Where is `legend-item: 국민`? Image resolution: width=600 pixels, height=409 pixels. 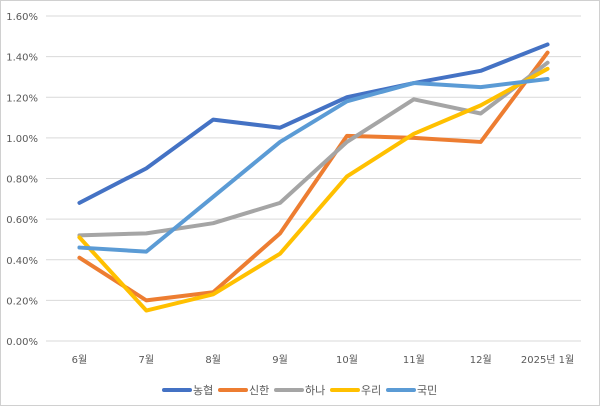
legend-item: 국민 is located at coordinates (411, 390).